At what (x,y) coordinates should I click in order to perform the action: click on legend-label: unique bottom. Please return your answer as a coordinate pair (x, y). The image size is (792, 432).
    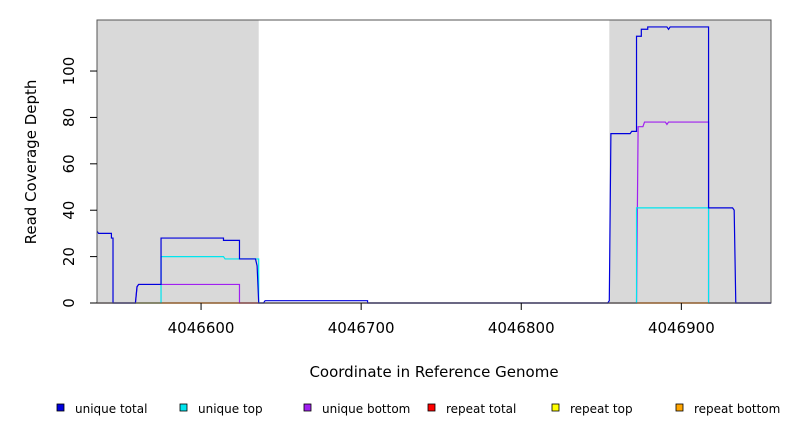
    Looking at the image, I should click on (366, 409).